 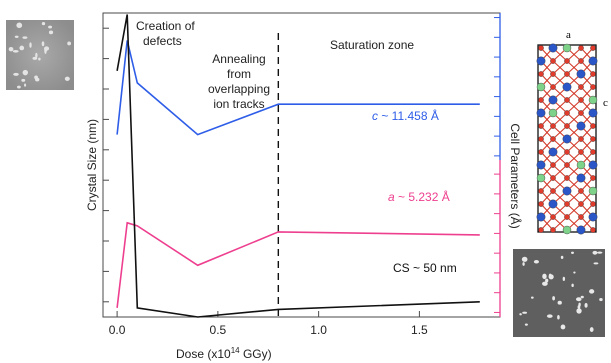 What do you see at coordinates (218, 330) in the screenshot?
I see `x-tick-label: 0.5` at bounding box center [218, 330].